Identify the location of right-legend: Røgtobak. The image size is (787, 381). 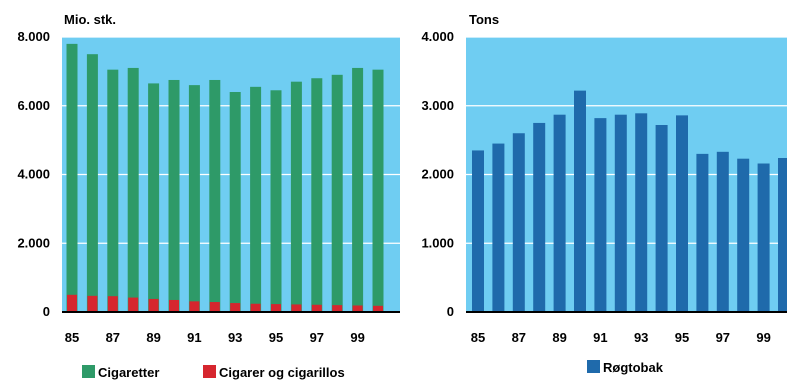
(625, 367).